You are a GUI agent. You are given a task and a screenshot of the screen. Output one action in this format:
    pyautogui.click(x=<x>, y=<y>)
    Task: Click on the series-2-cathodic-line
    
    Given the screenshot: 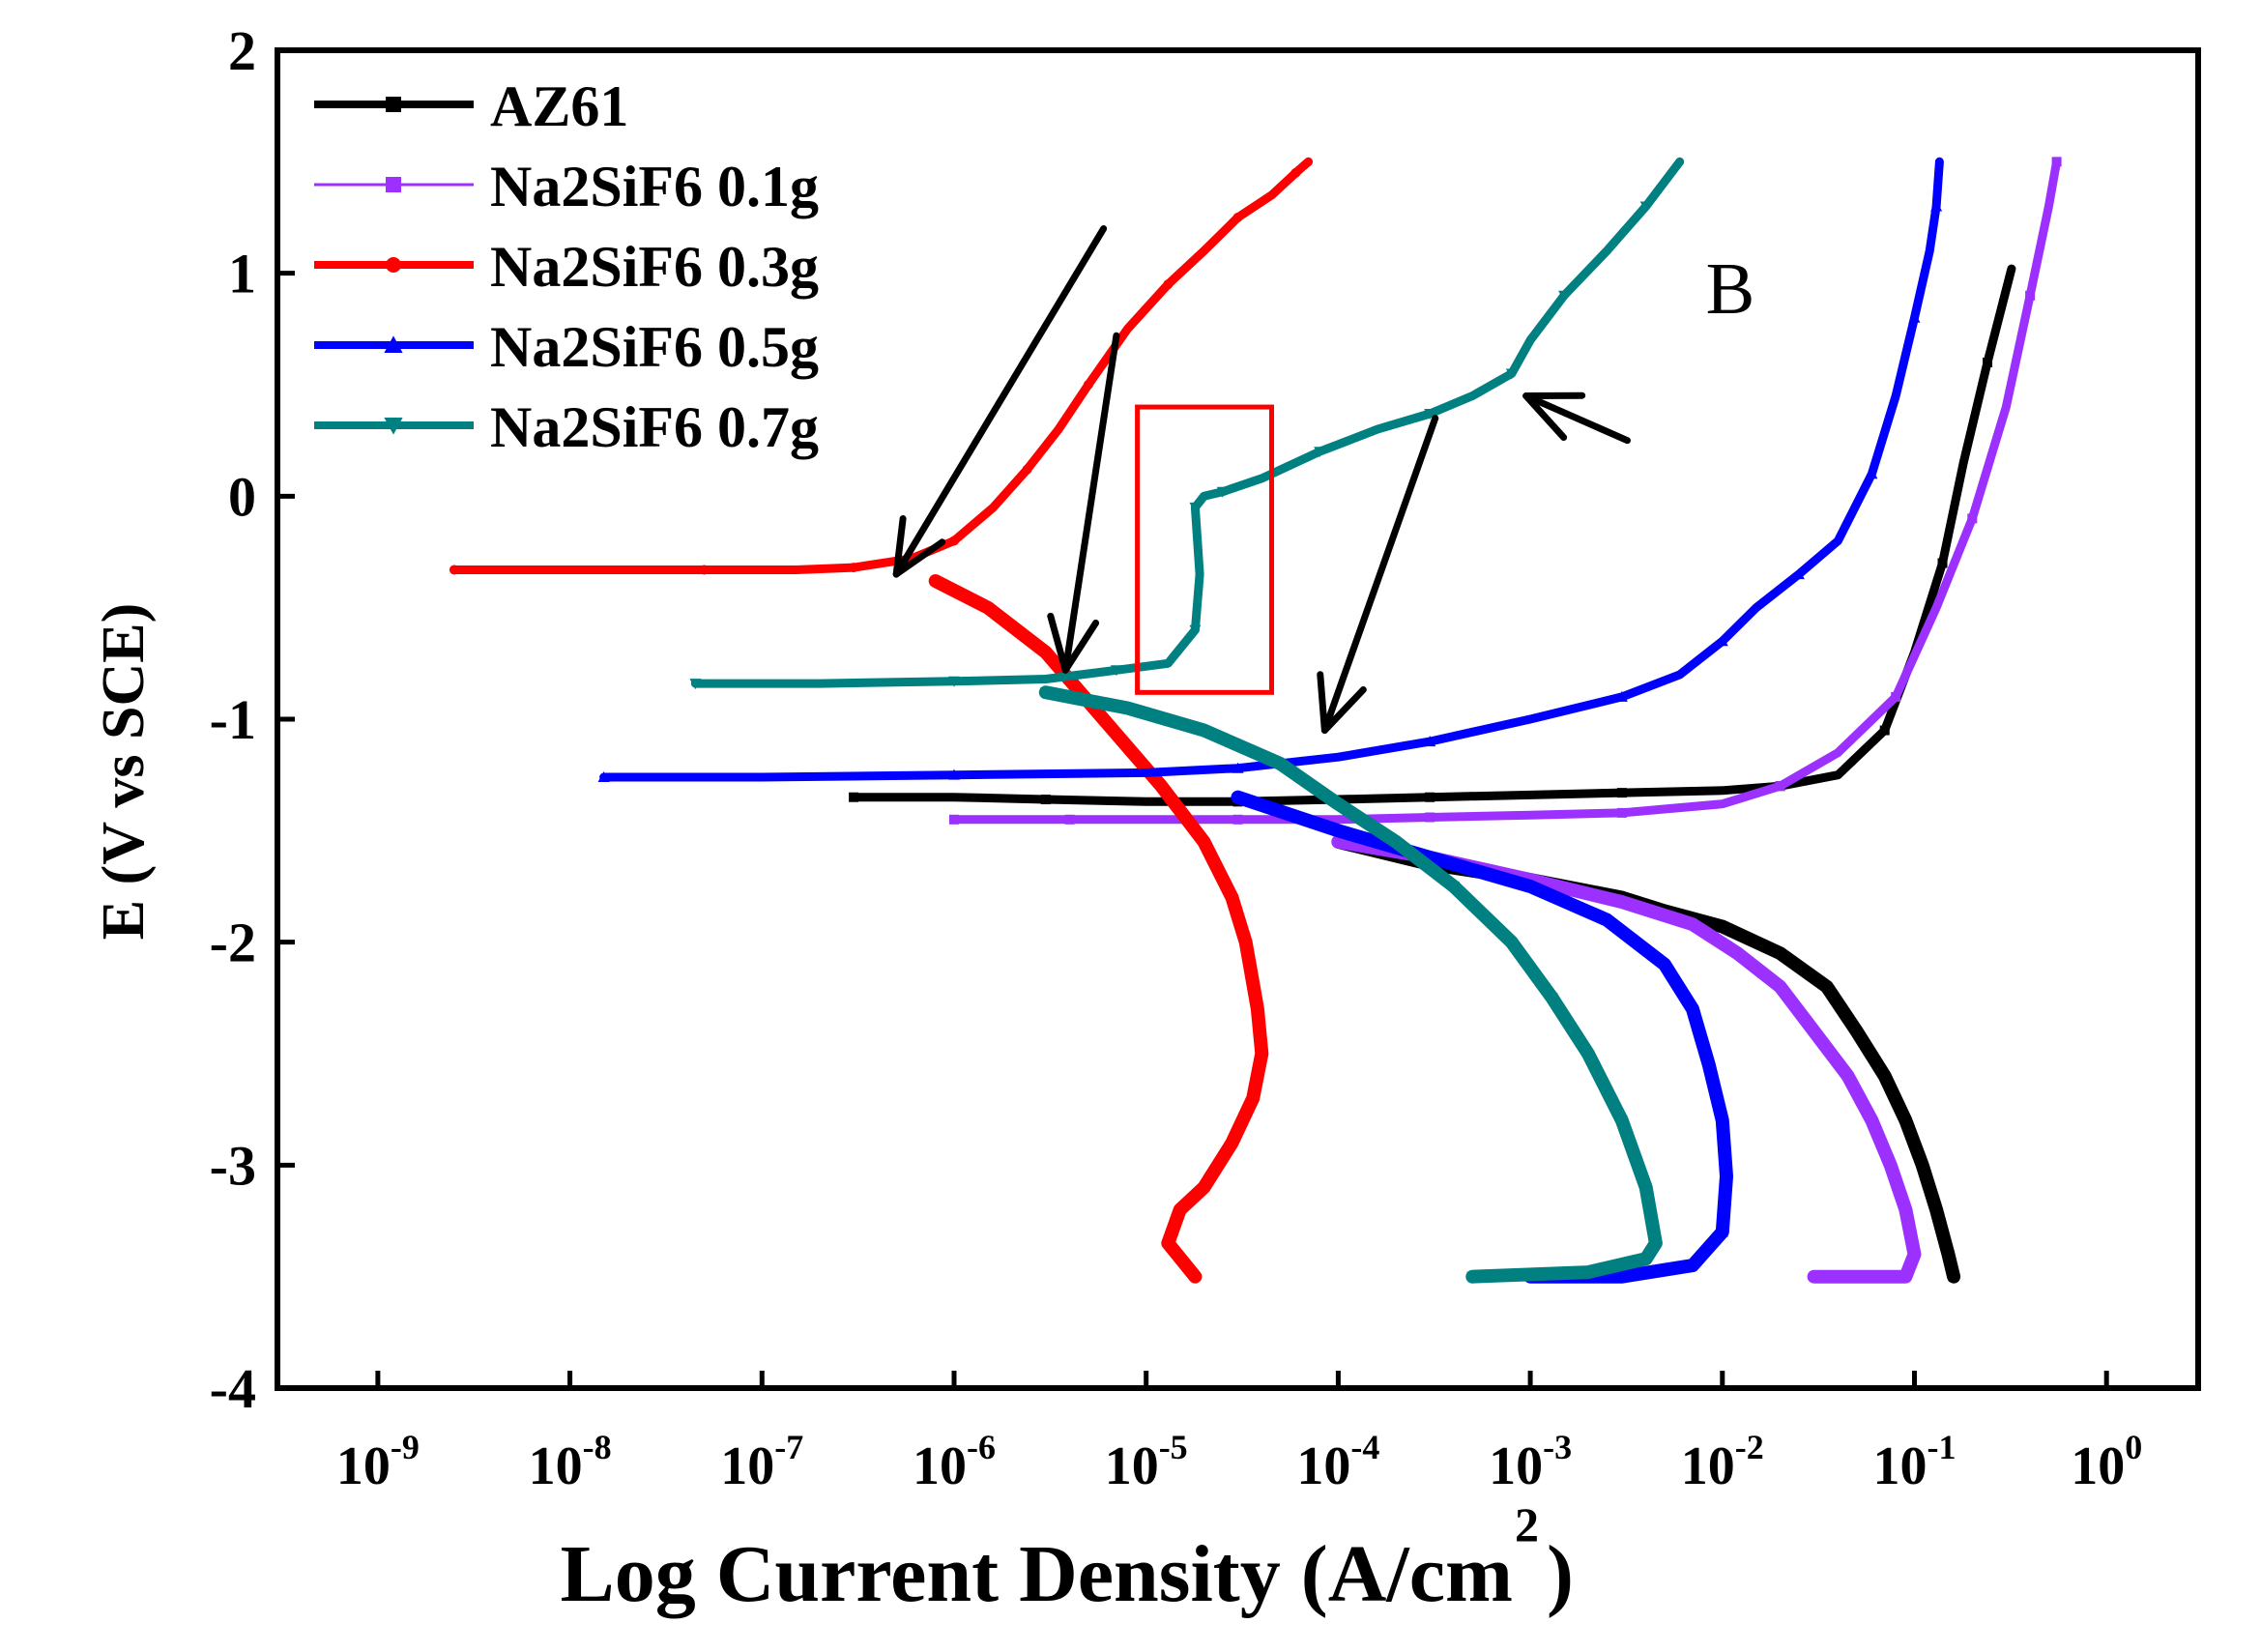 What is the action you would take?
    pyautogui.click(x=1098, y=929)
    